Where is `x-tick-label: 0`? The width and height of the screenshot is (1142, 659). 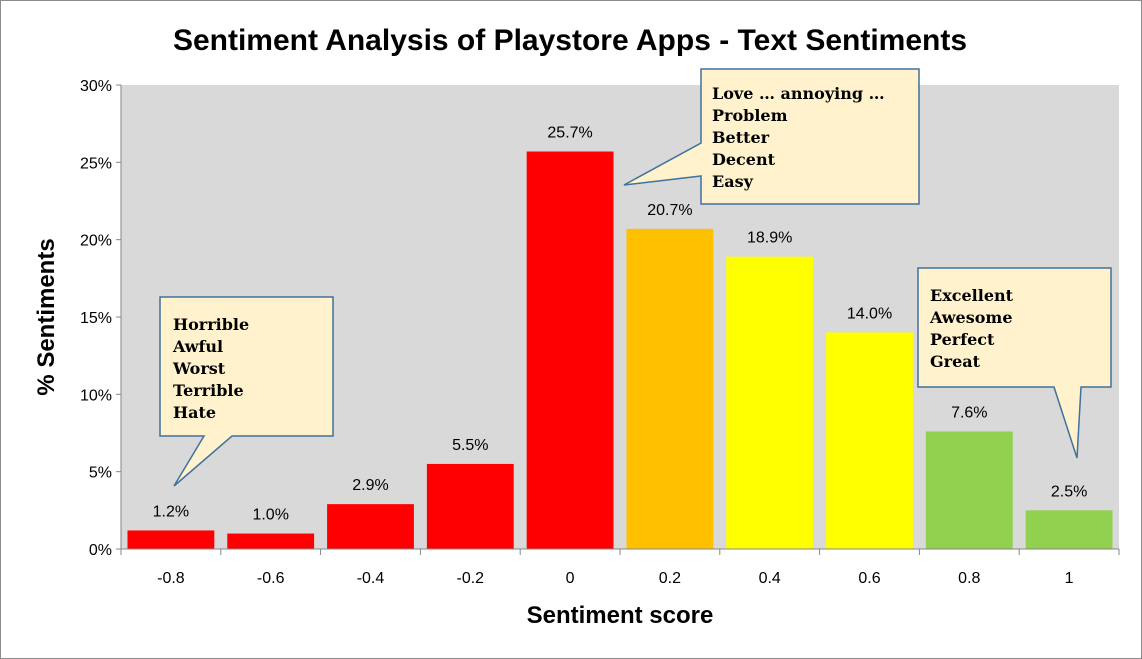
x-tick-label: 0 is located at coordinates (570, 578).